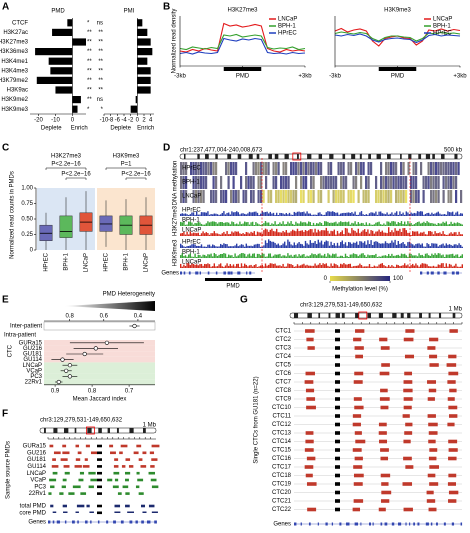 The image size is (470, 533). Describe the element at coordinates (398, 77) in the screenshot. I see `x-tick-label: PMD` at that location.